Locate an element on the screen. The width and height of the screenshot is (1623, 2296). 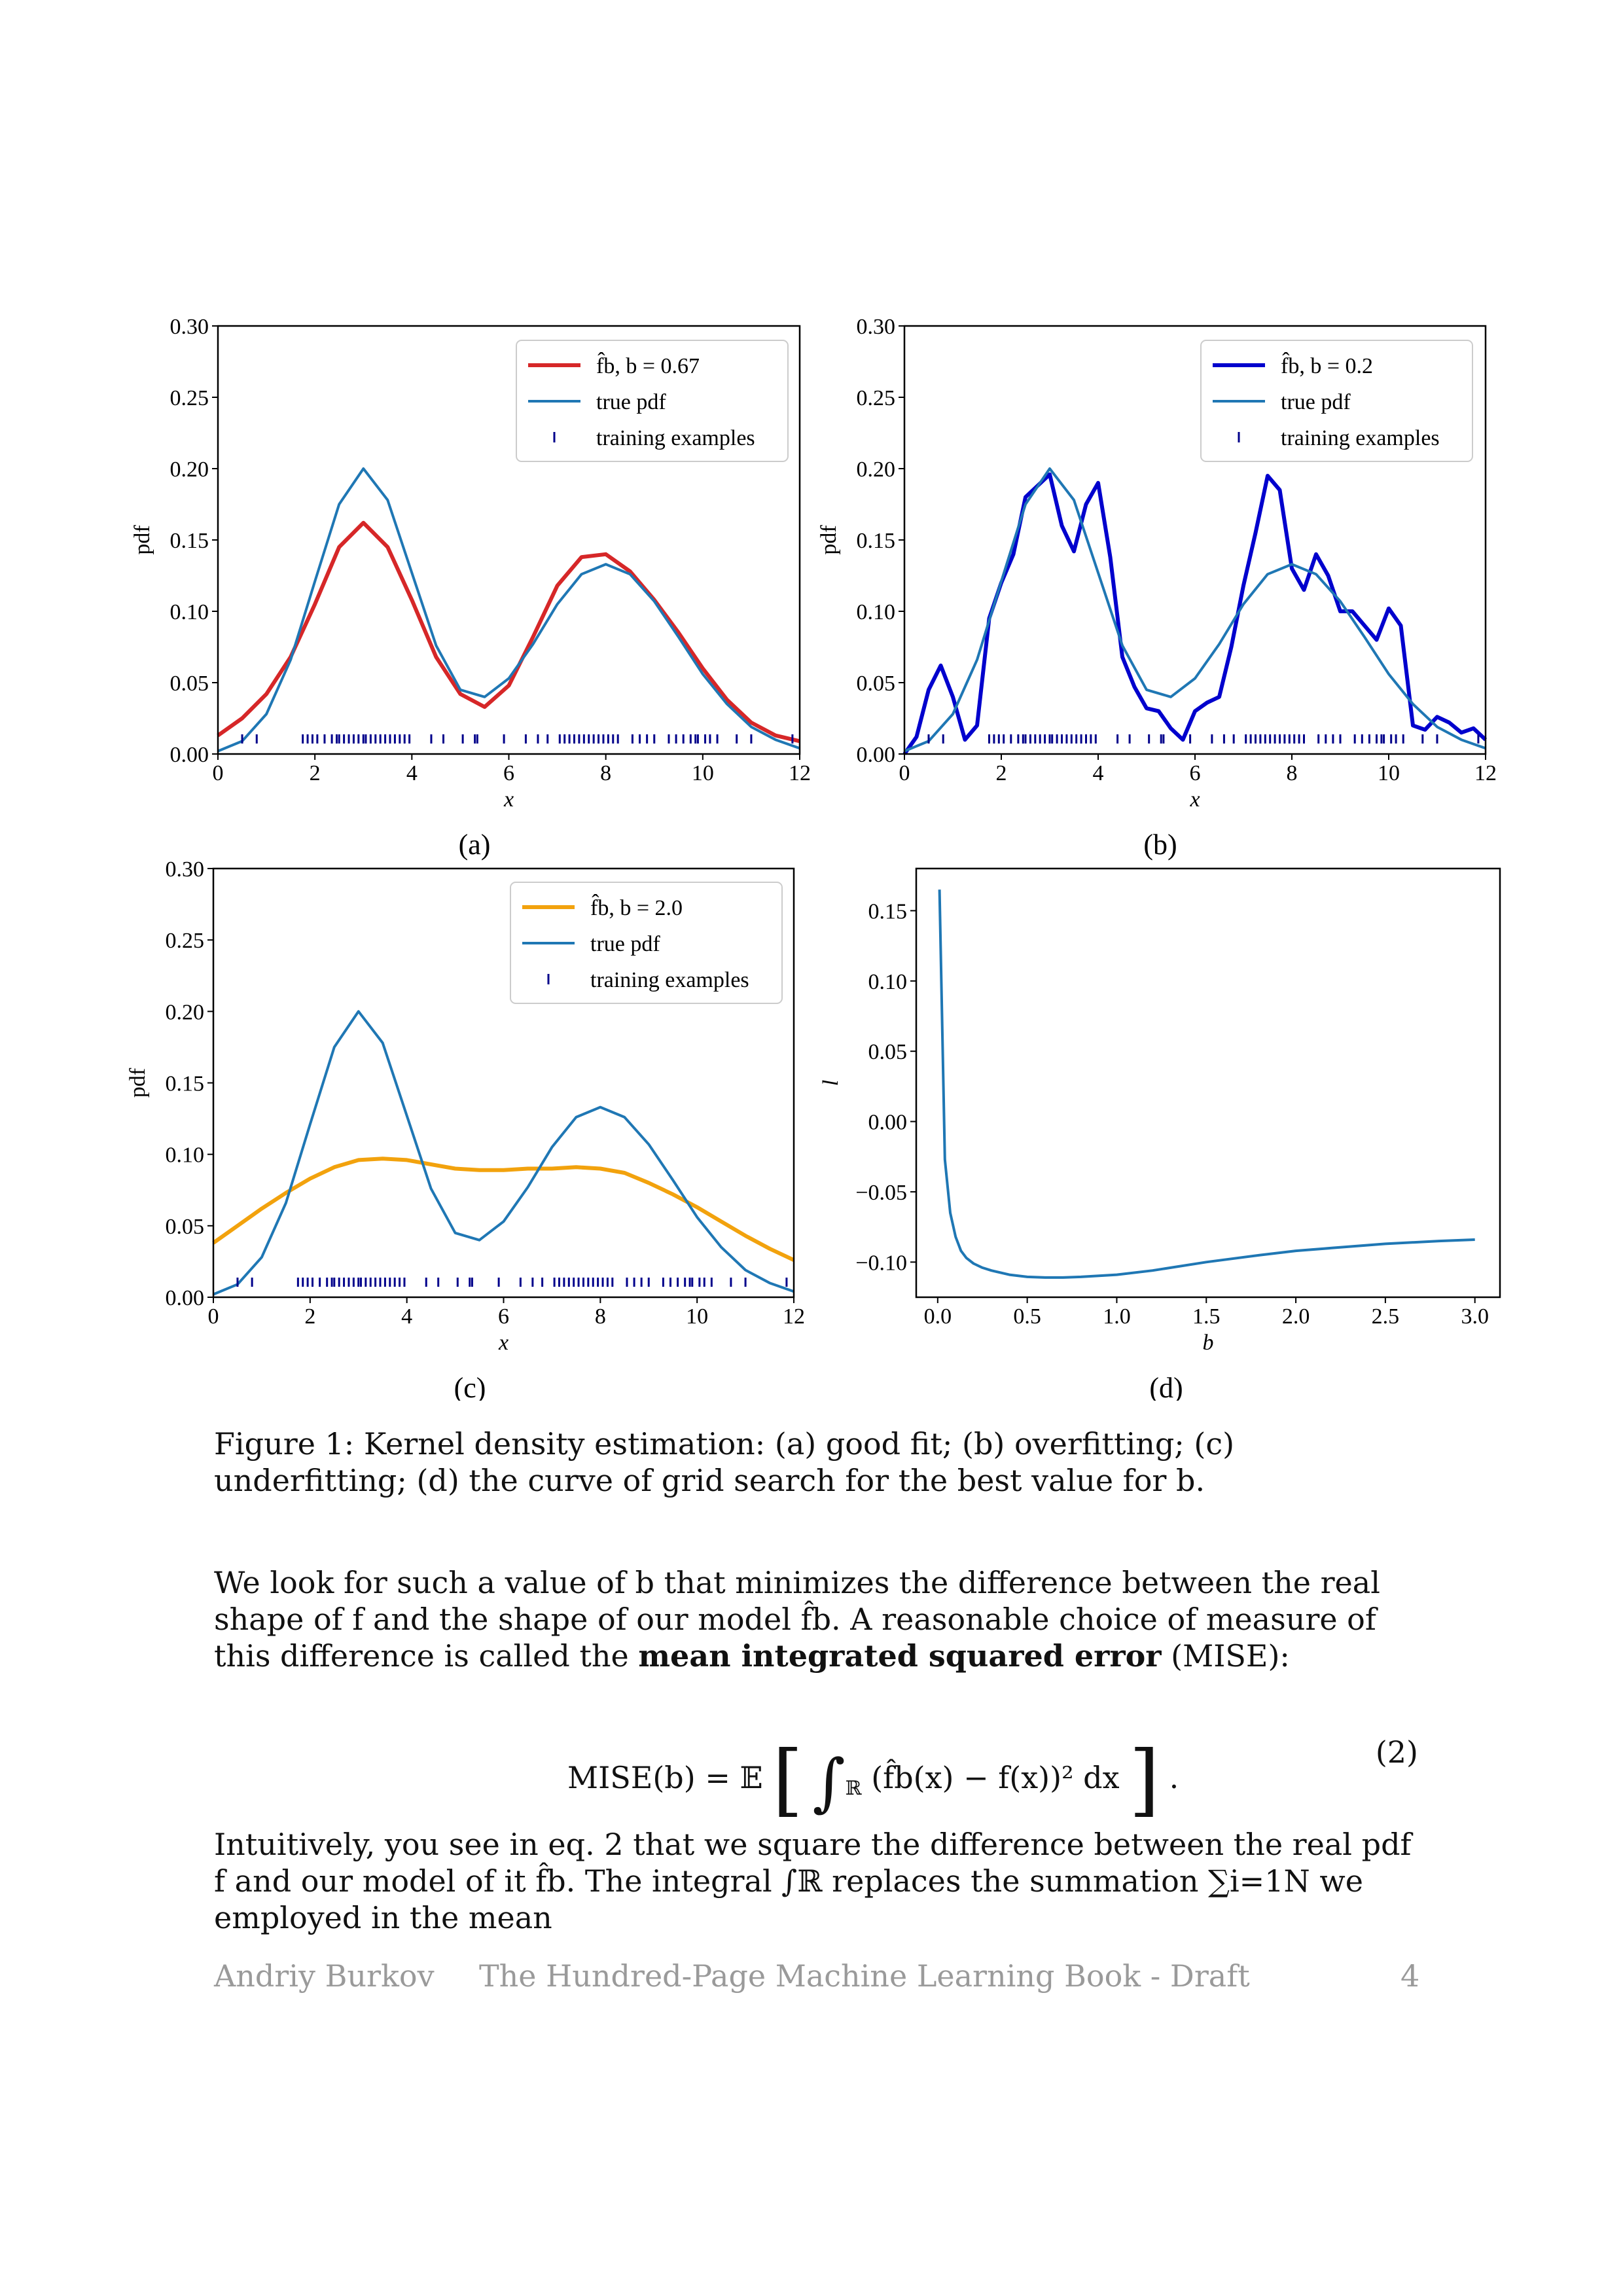
legend: f̂b, b = 0.2 true pdf training examples is located at coordinates (1336, 401).